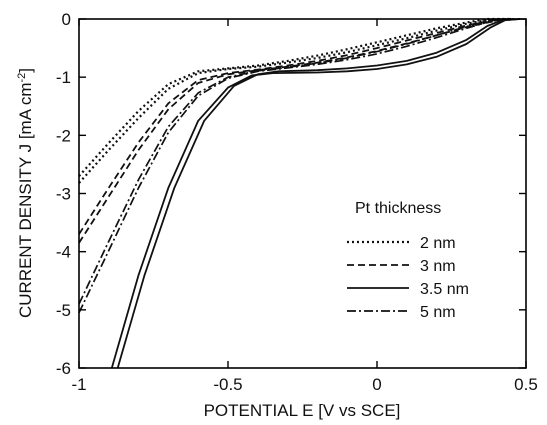 The height and width of the screenshot is (425, 547). Describe the element at coordinates (78, 384) in the screenshot. I see `x-tick-label: -1` at that location.